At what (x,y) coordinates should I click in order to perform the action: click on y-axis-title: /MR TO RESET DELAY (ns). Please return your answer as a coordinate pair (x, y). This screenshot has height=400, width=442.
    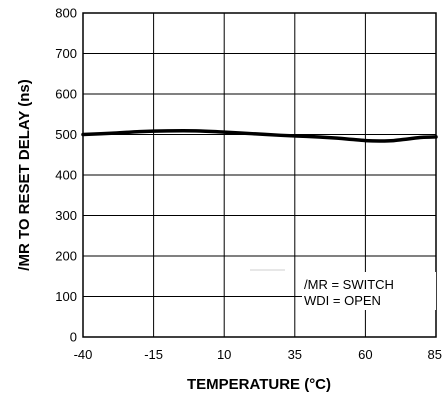
    Looking at the image, I should click on (24, 174).